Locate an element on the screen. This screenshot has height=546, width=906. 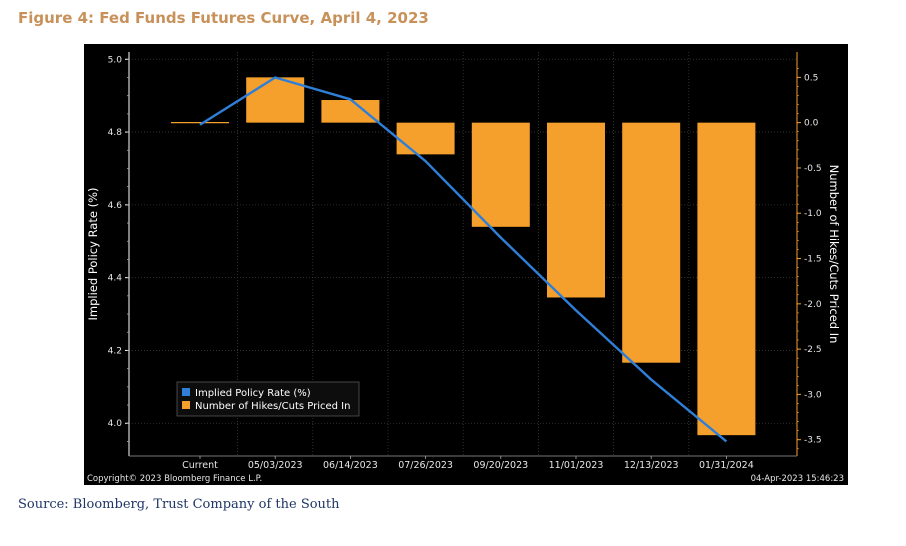
legend-label-line: Implied Policy Rate (%) is located at coordinates (253, 393).